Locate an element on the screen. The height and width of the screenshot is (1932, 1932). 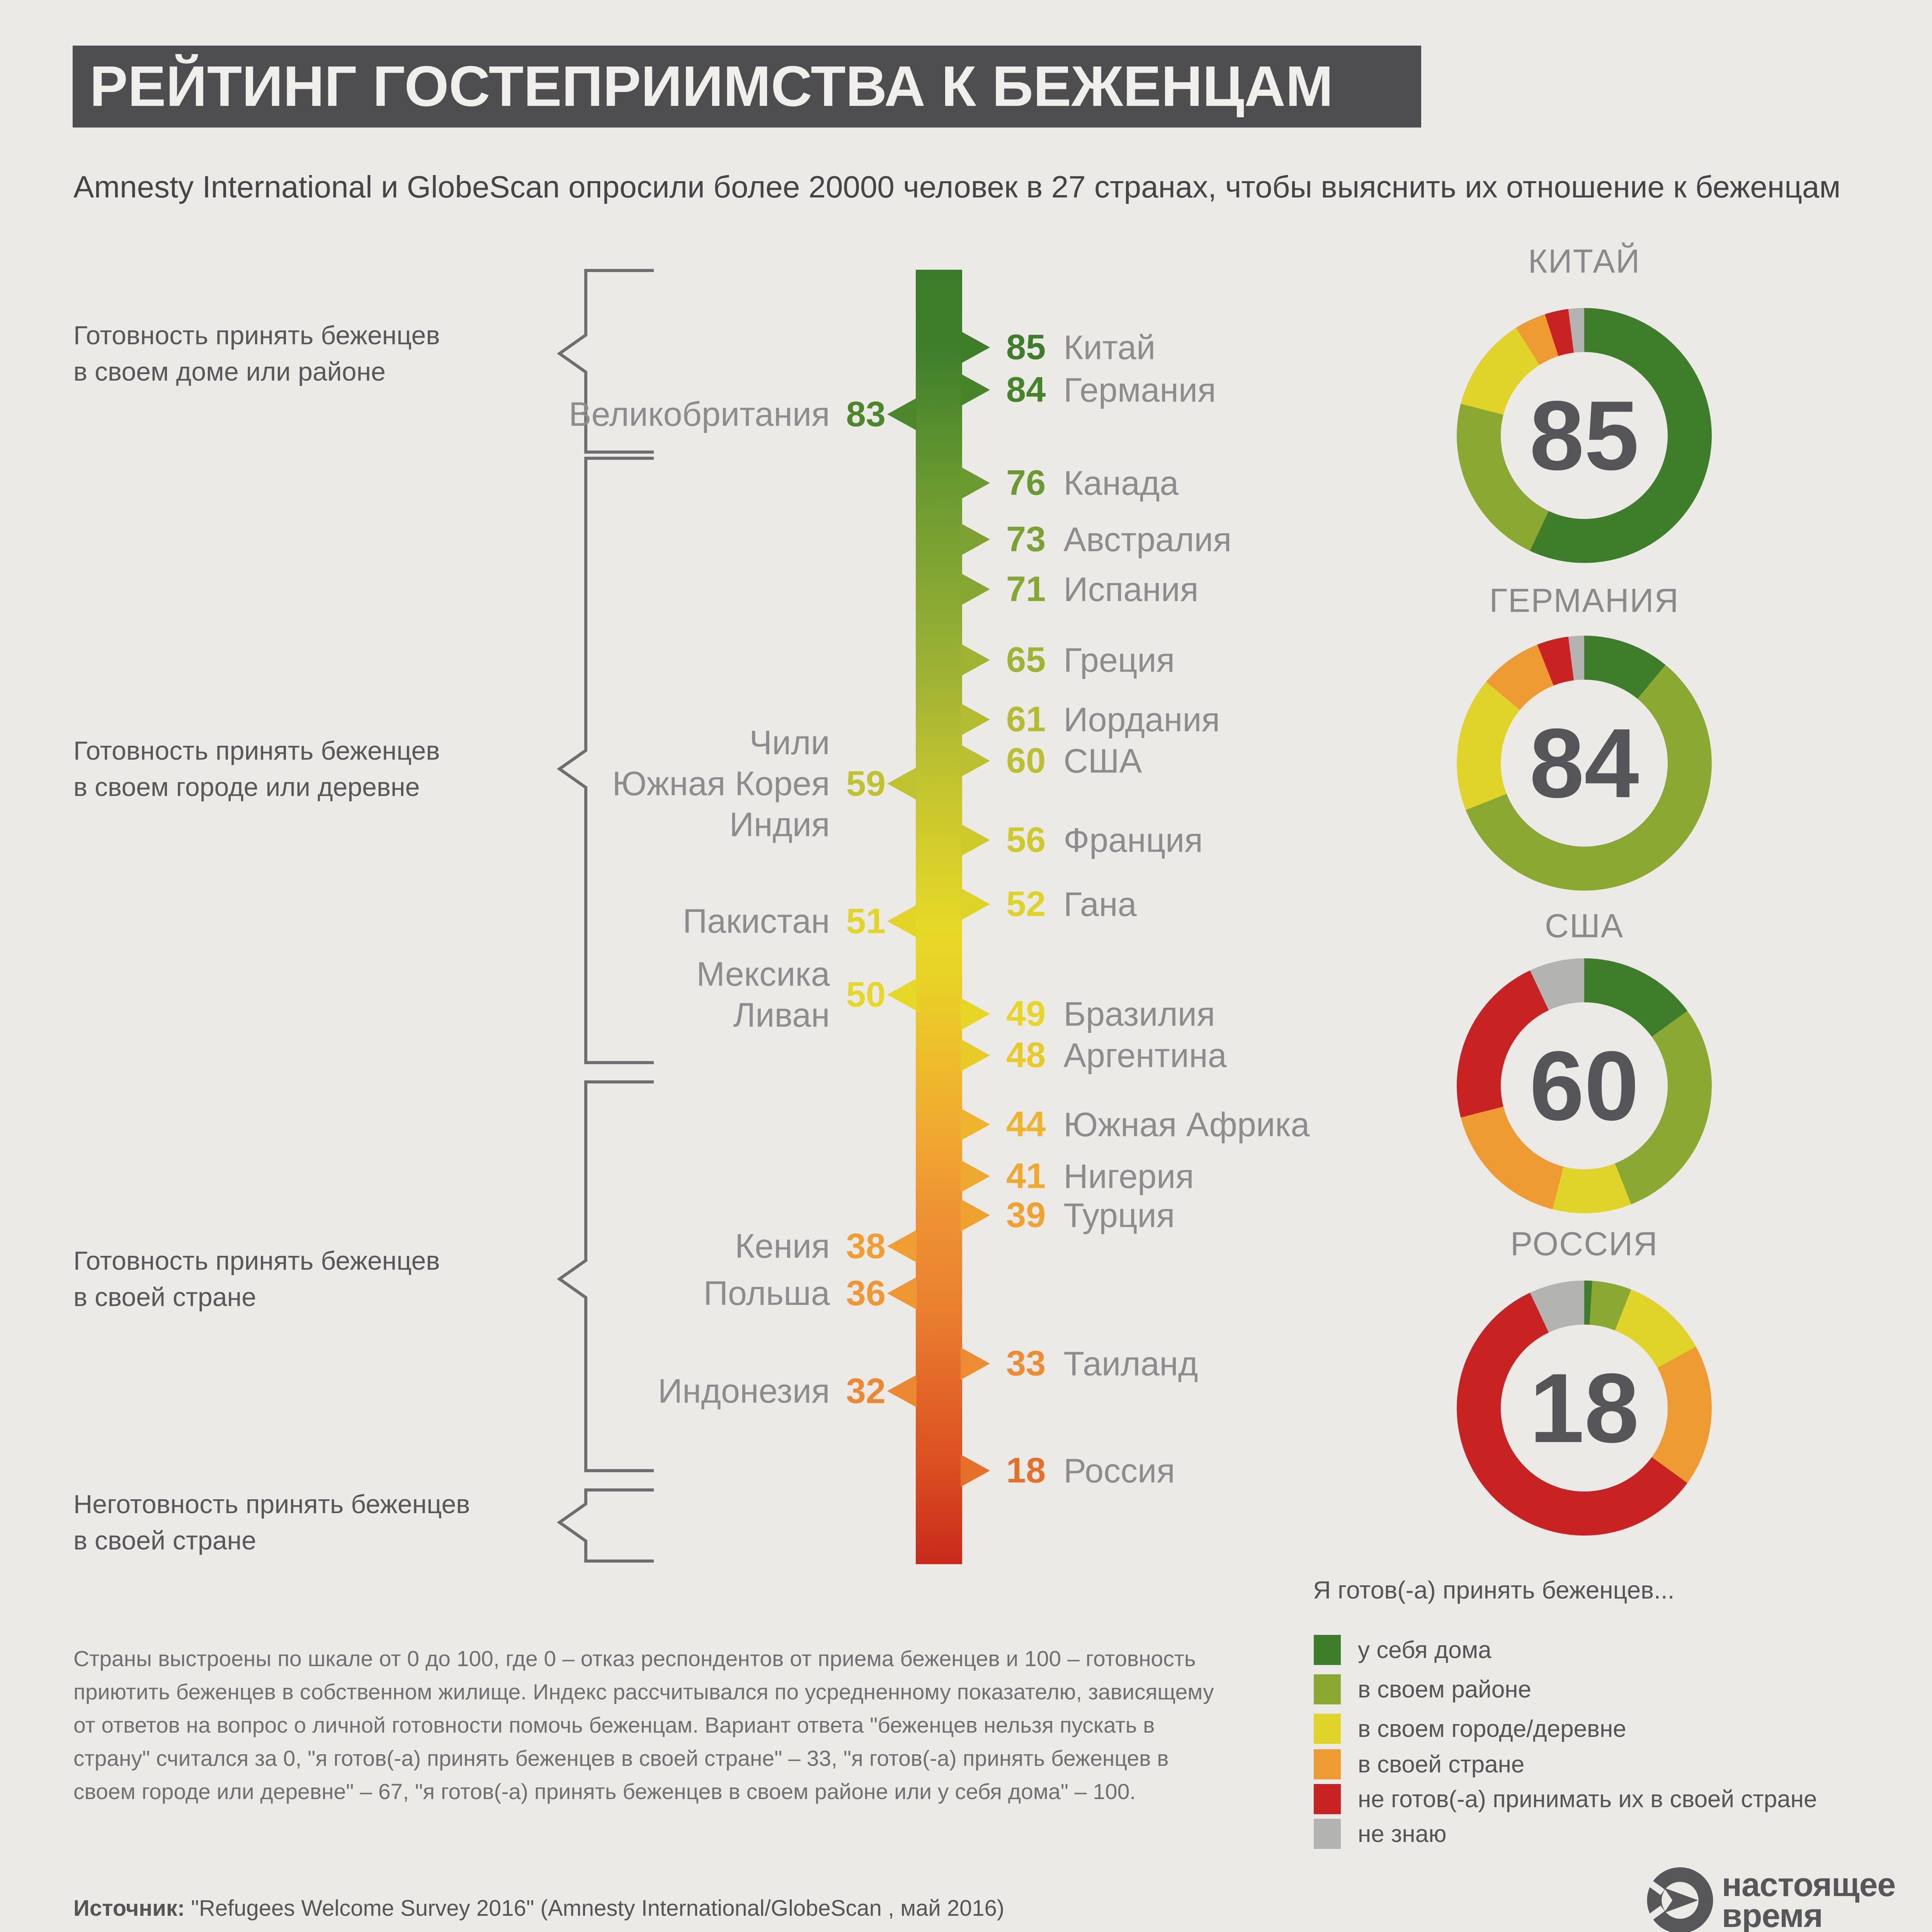
scale-item-Чили-Южная Корея-Индия: Чили Южная Корея Индия 59 is located at coordinates (749, 784).